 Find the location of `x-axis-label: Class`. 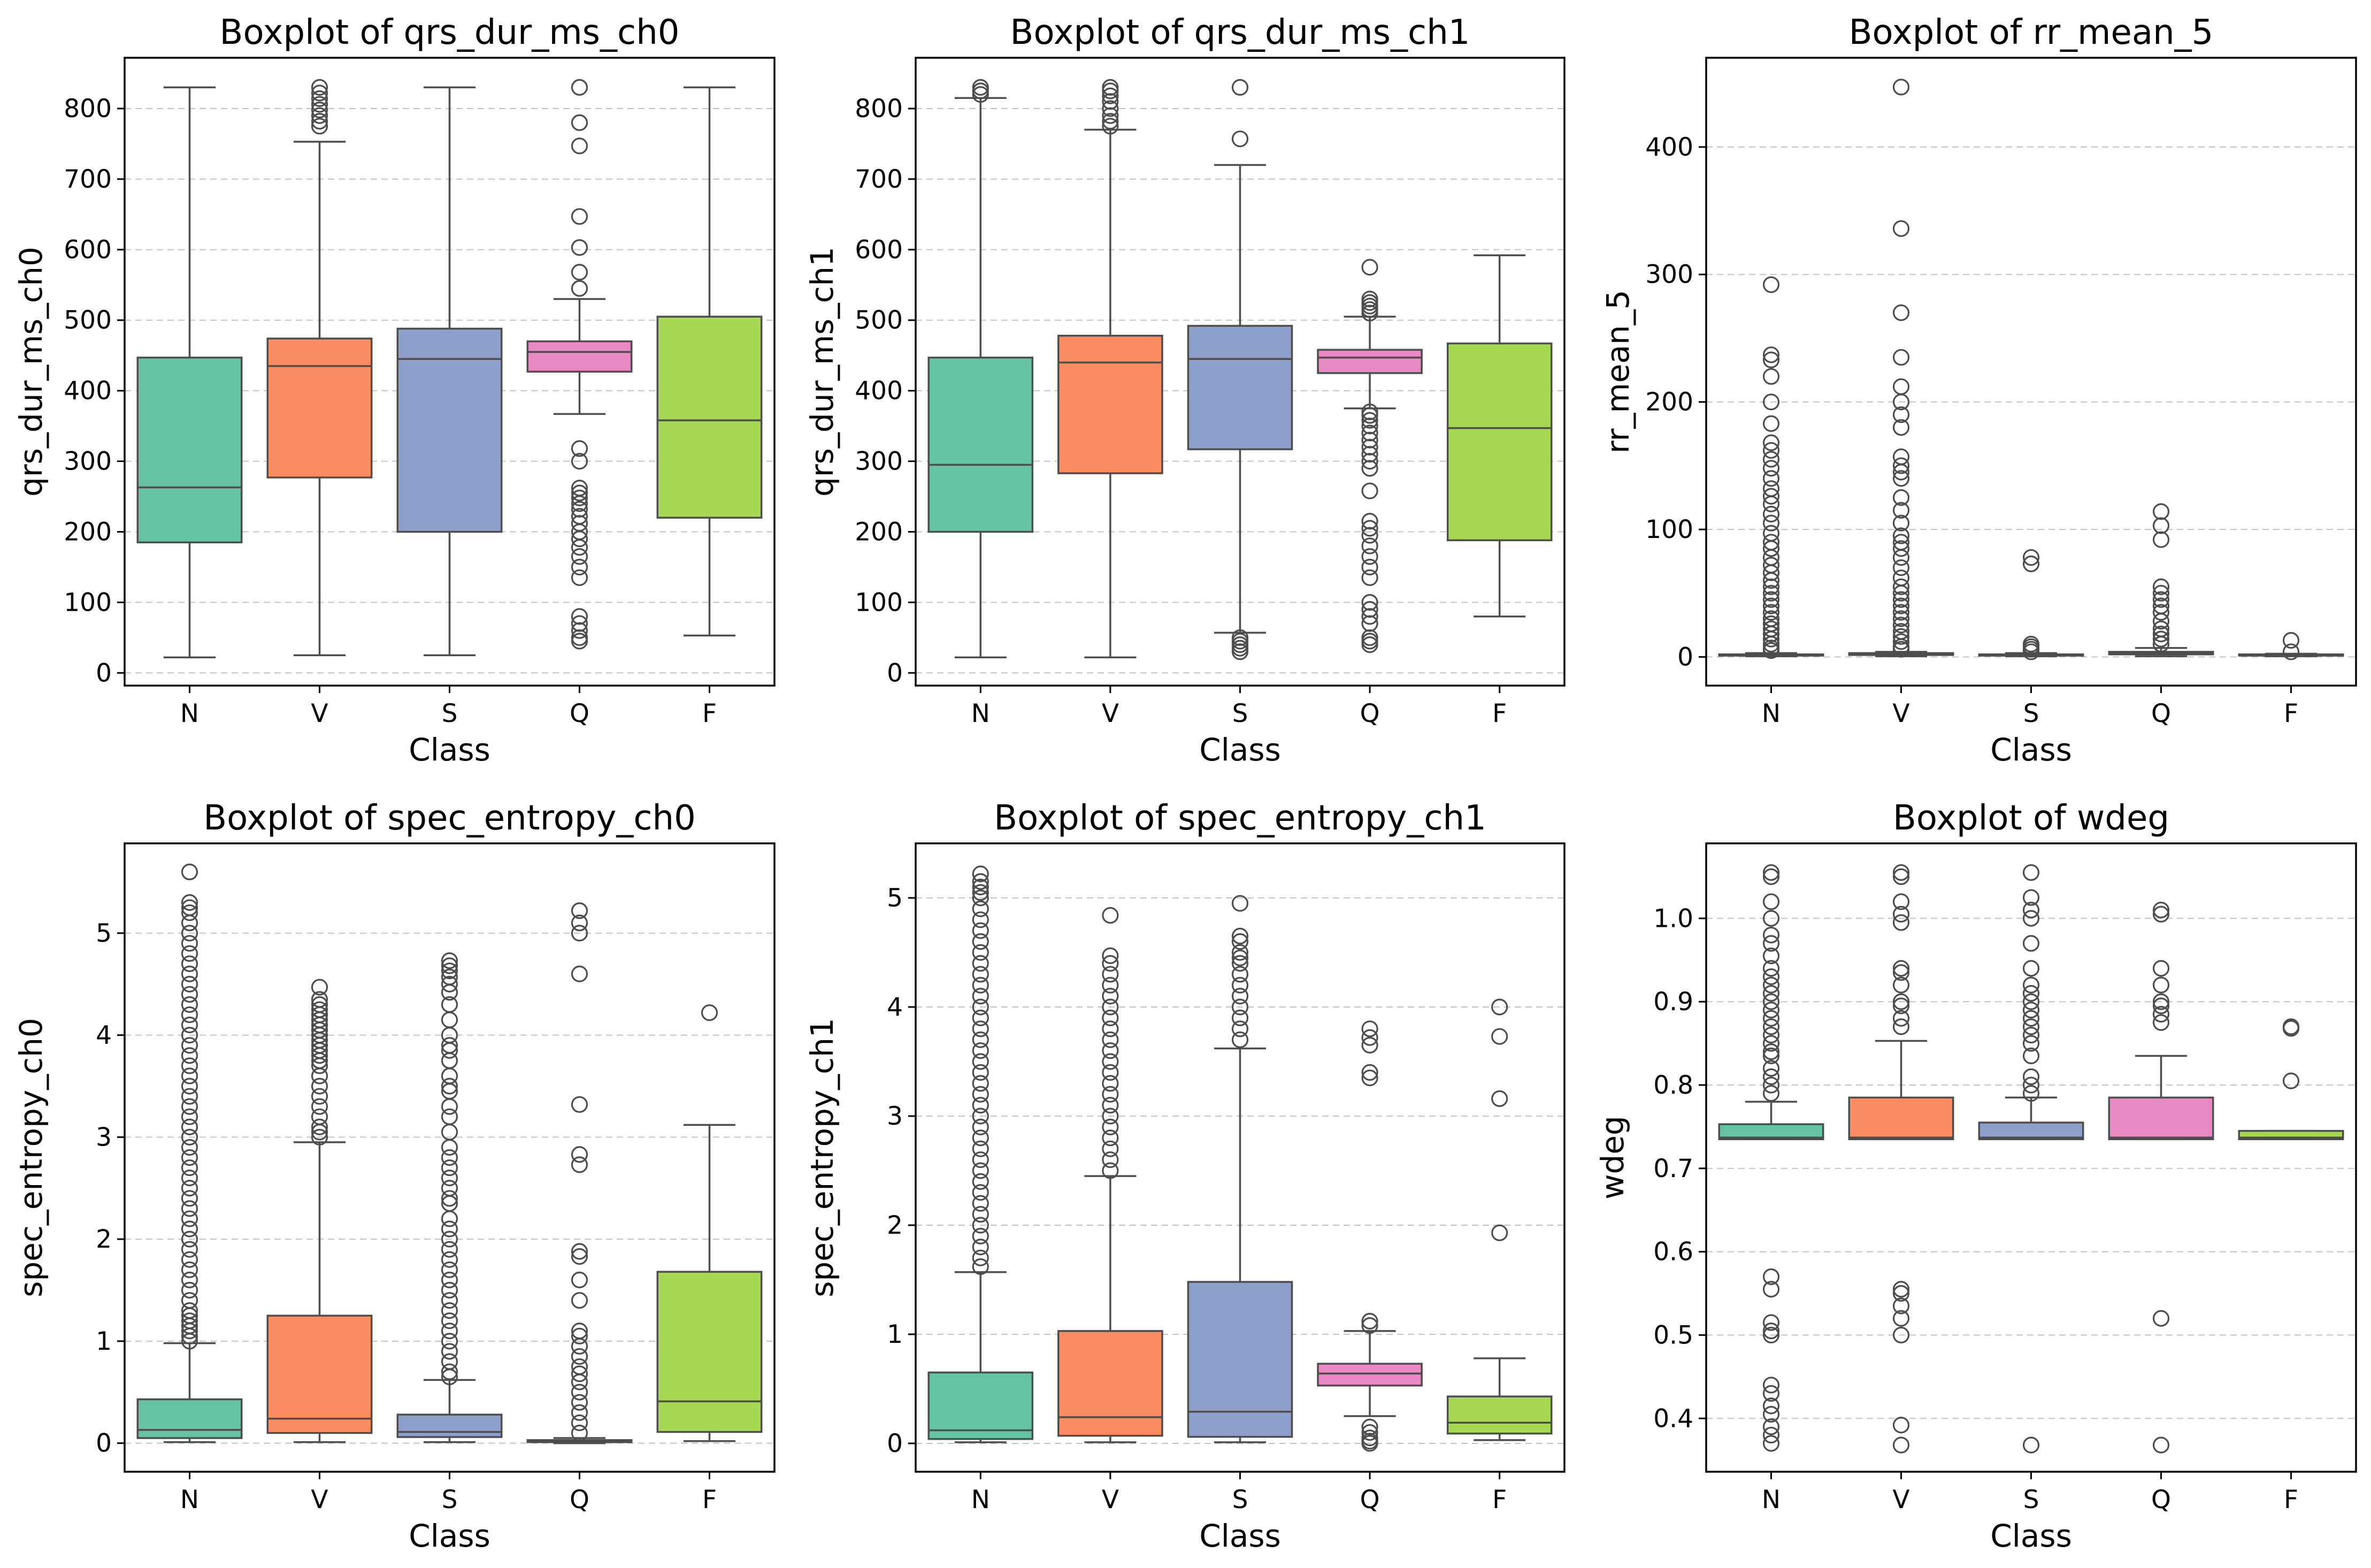

x-axis-label: Class is located at coordinates (449, 750).